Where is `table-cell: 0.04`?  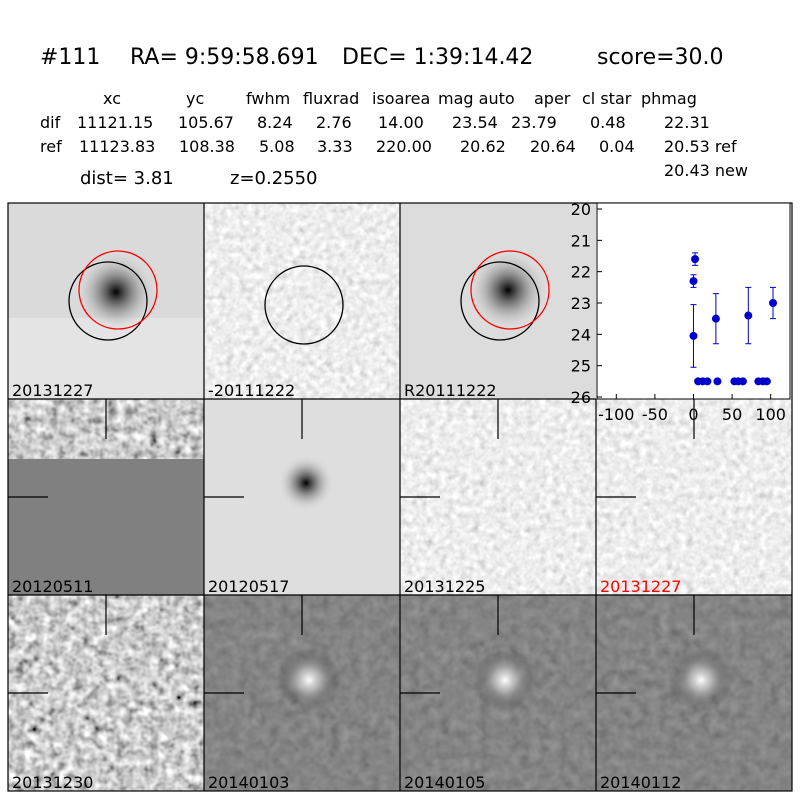
table-cell: 0.04 is located at coordinates (617, 146).